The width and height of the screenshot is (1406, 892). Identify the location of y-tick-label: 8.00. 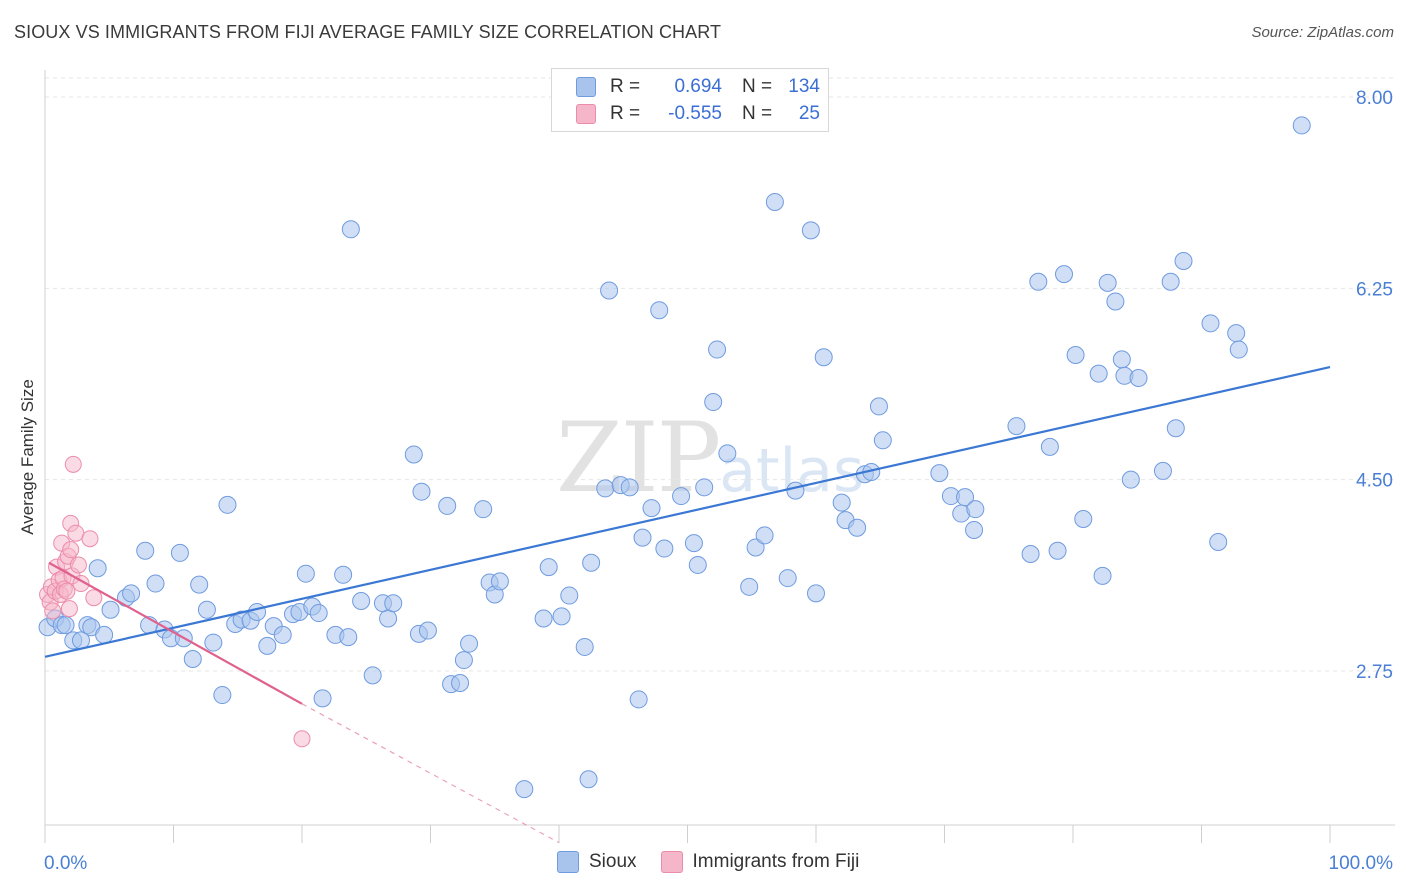
(1374, 98).